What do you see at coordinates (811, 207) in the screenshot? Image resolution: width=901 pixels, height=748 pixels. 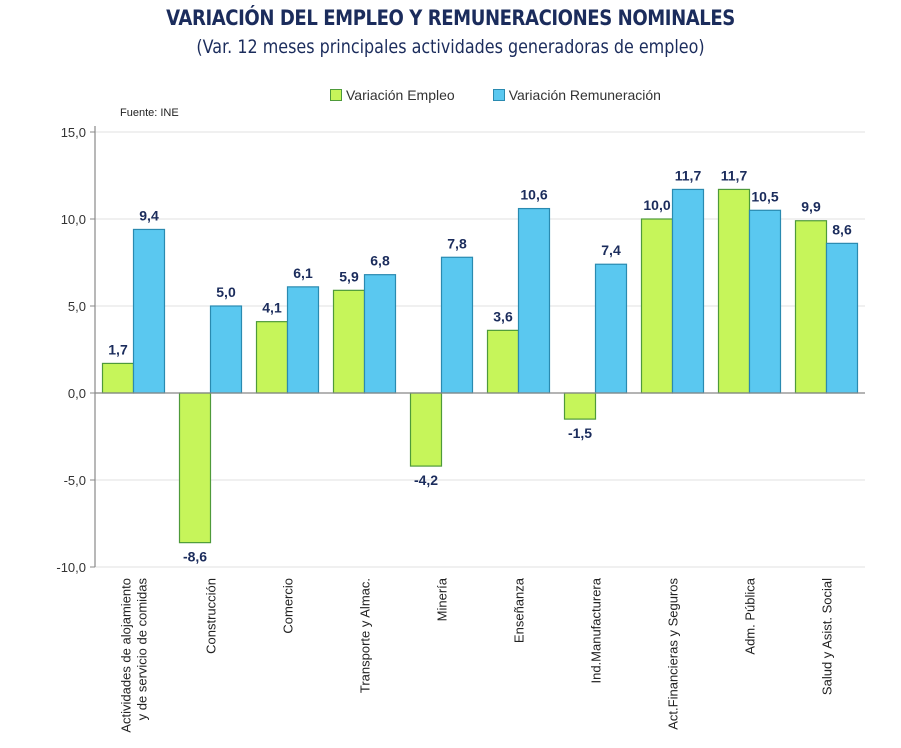 I see `data-label-empleo: 9,9` at bounding box center [811, 207].